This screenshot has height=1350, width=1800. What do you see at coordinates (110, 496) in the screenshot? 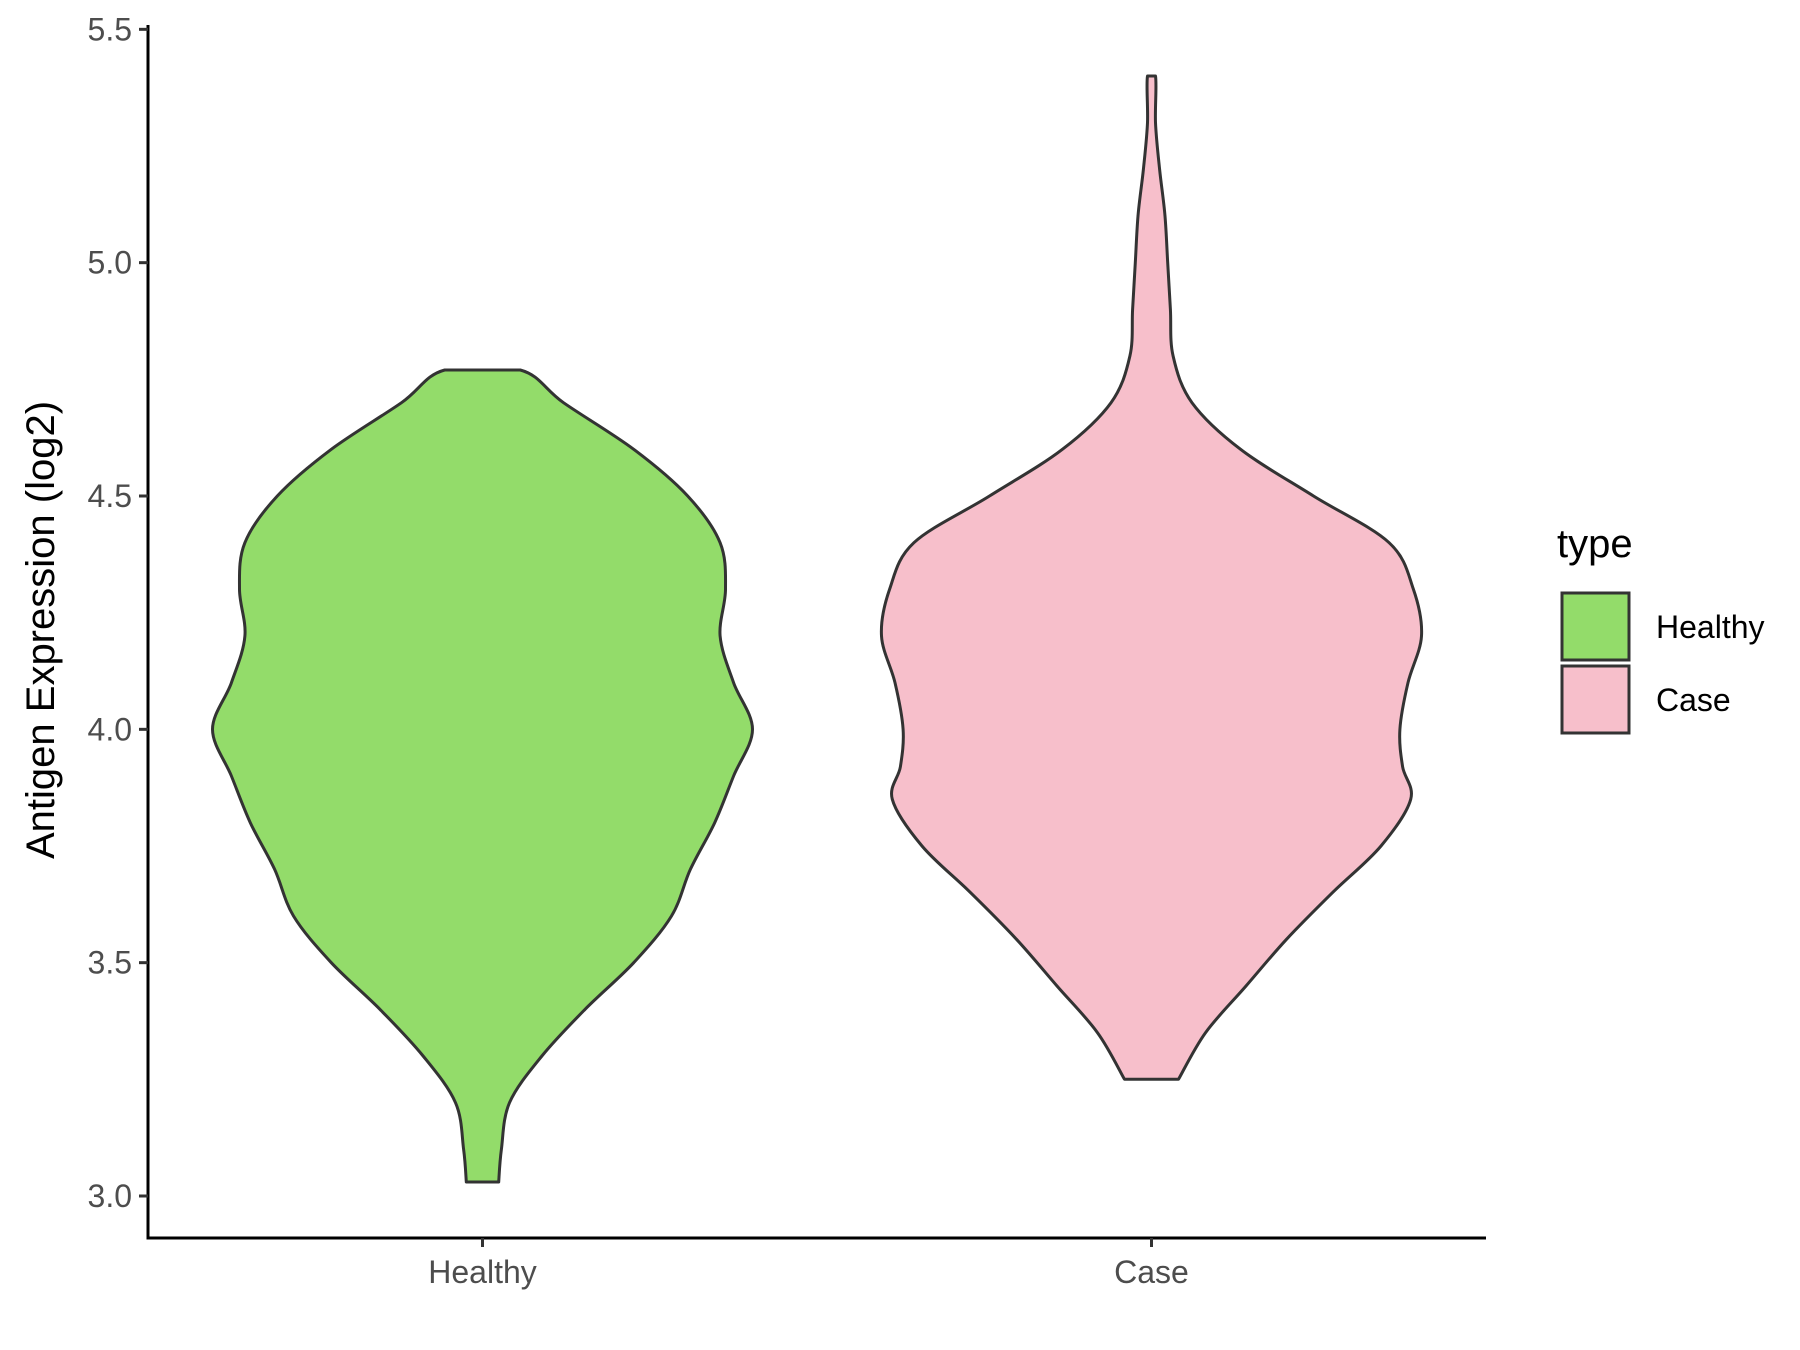
I see `y-tick-label: 4.5` at bounding box center [110, 496].